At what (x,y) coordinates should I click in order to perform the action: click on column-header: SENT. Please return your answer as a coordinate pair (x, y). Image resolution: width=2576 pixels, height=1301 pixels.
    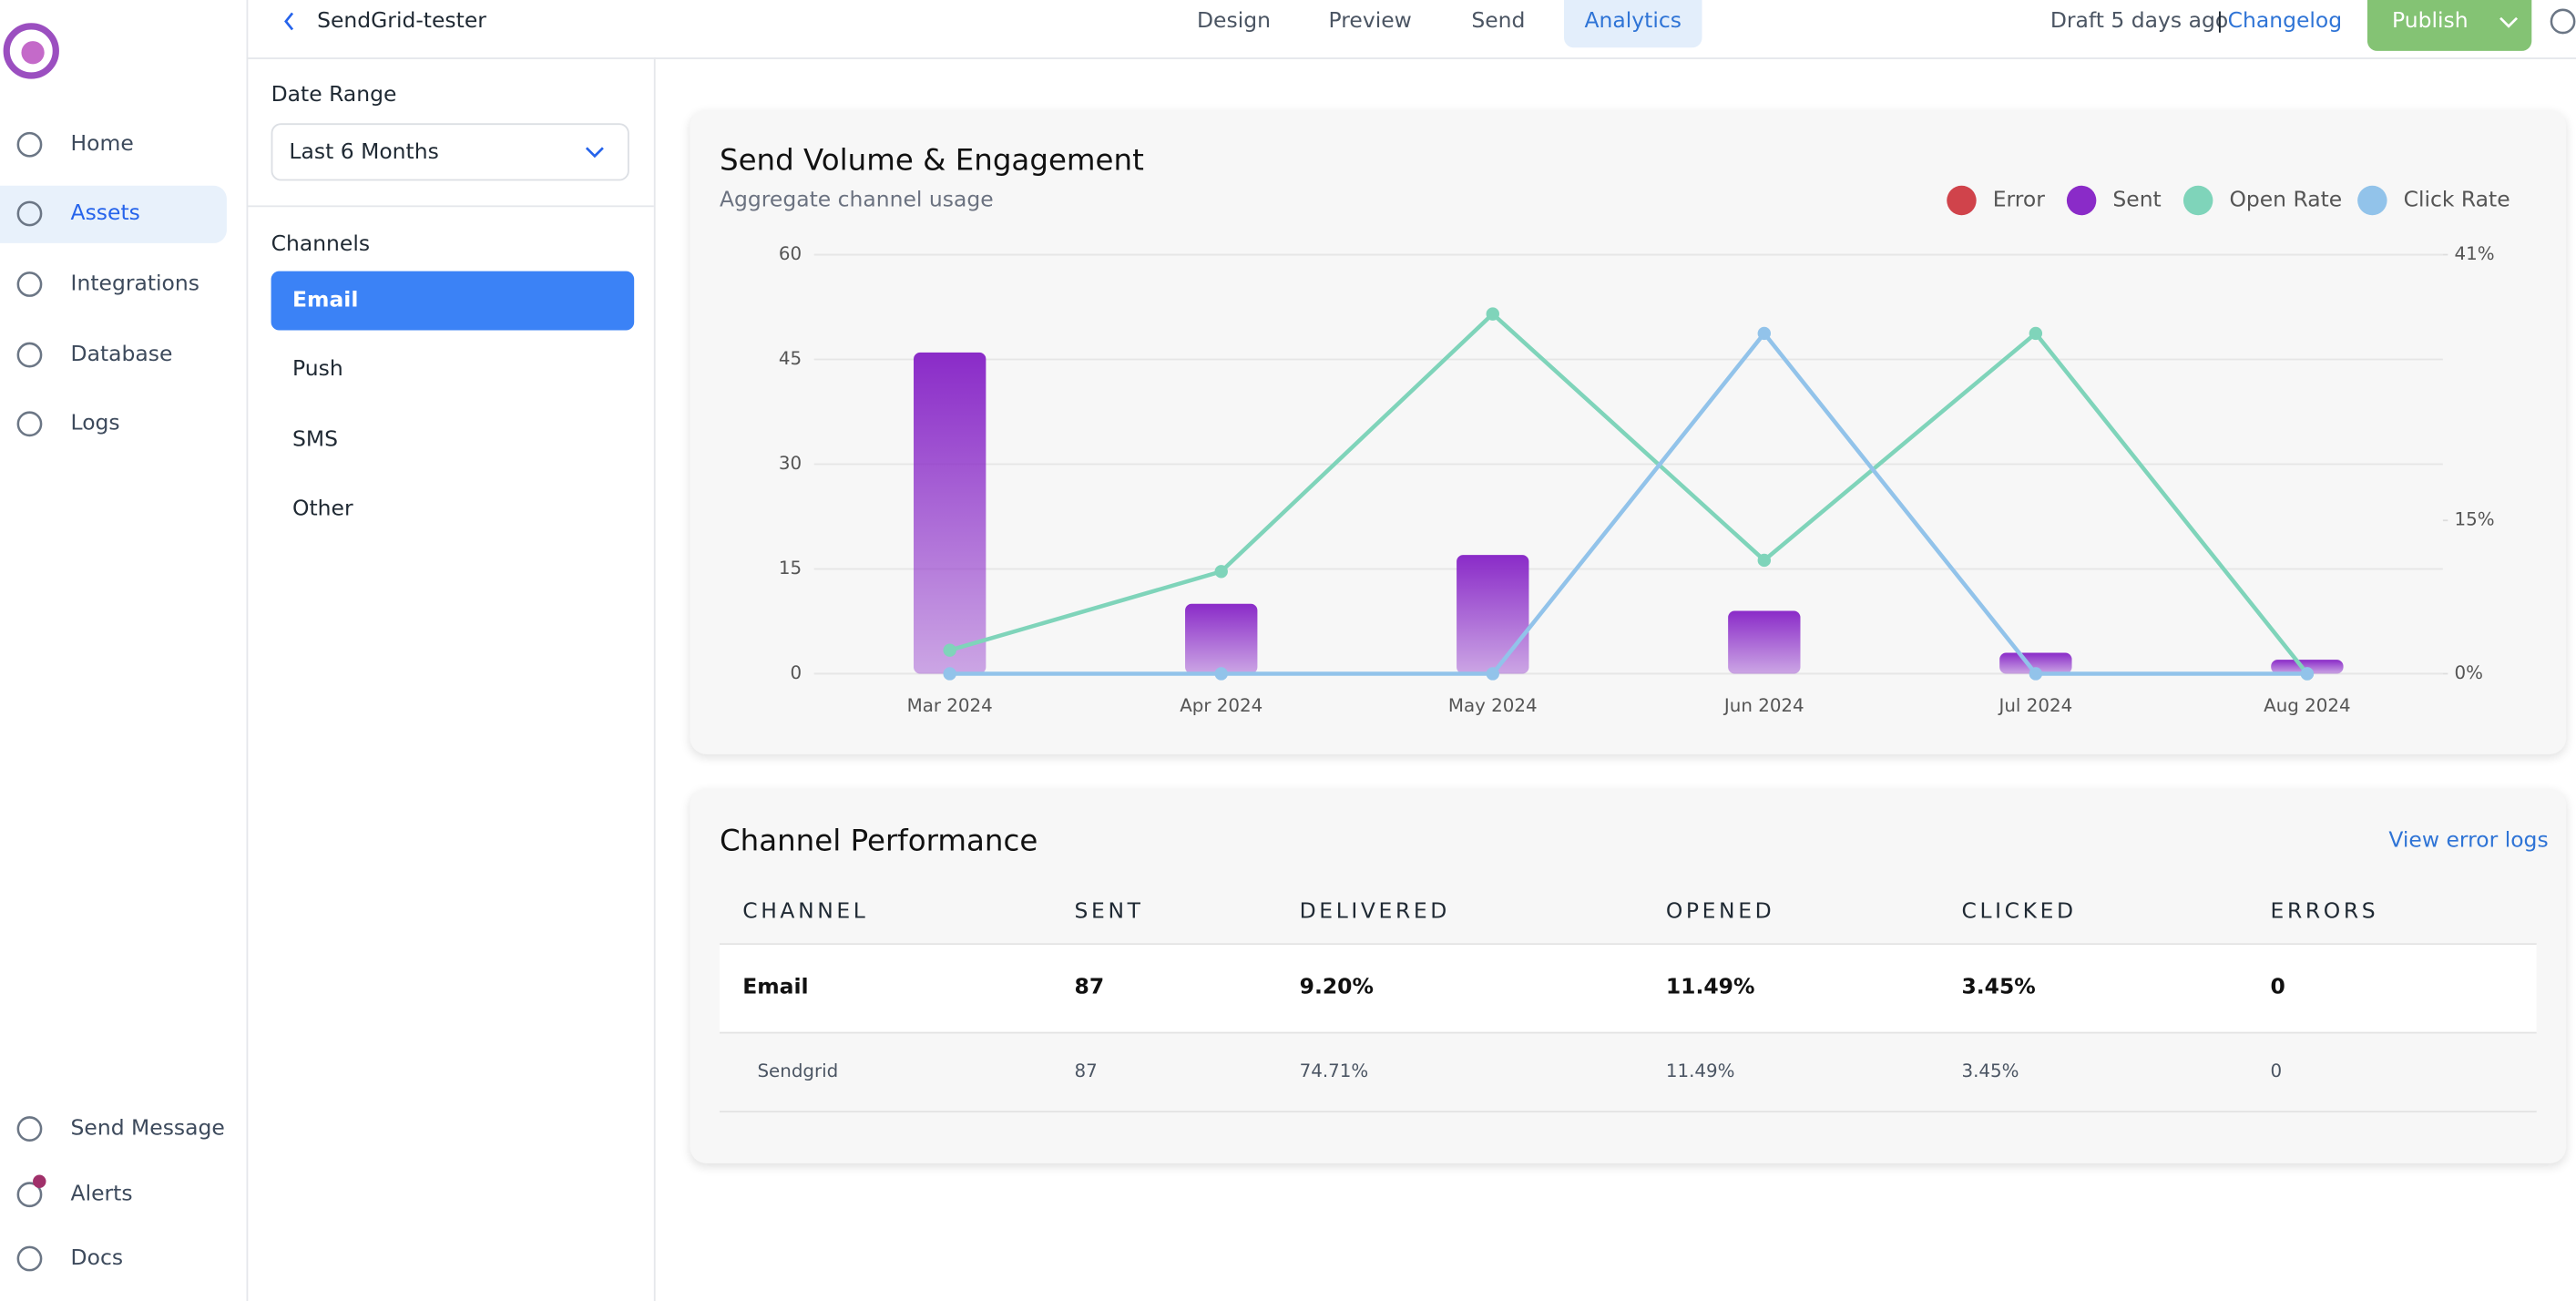
    Looking at the image, I should click on (1109, 912).